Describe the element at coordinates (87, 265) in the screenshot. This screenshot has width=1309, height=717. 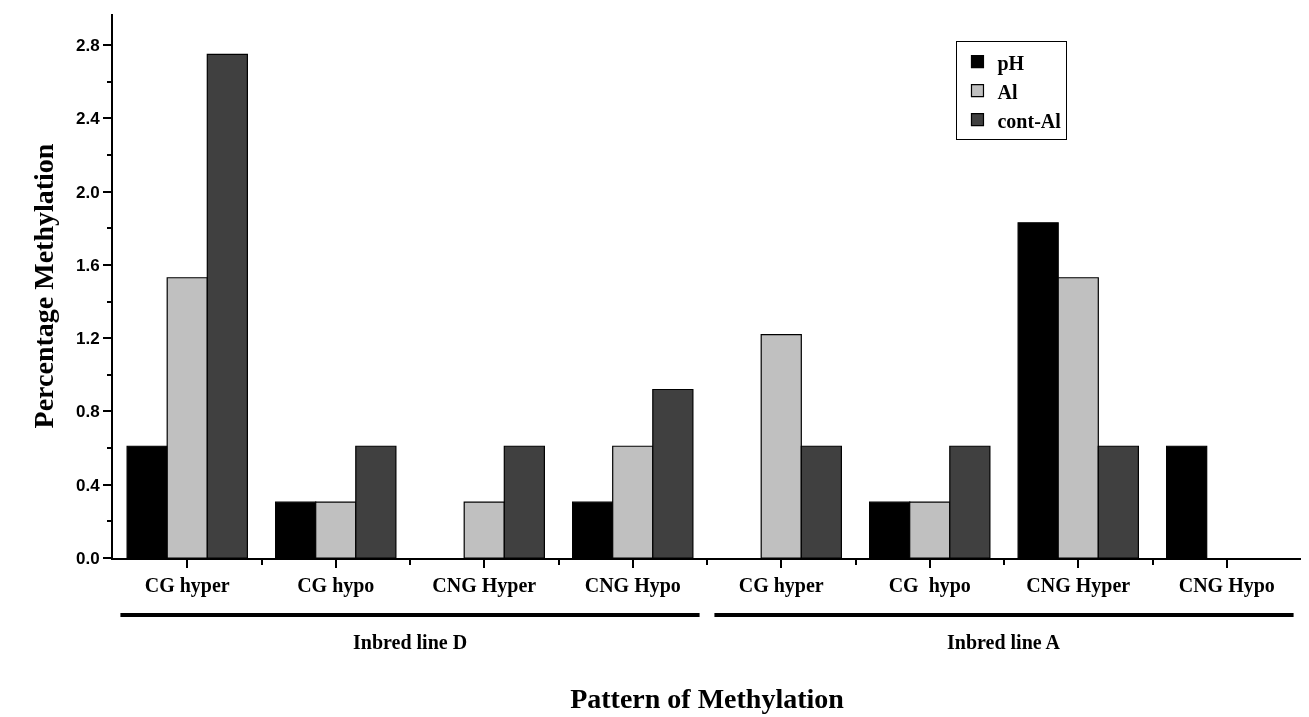
I see `y-tick-label: 1.6` at that location.